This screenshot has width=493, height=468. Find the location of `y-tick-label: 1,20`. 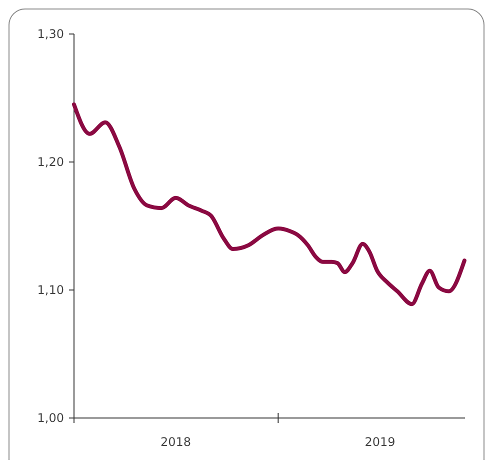

y-tick-label: 1,20 is located at coordinates (50, 162).